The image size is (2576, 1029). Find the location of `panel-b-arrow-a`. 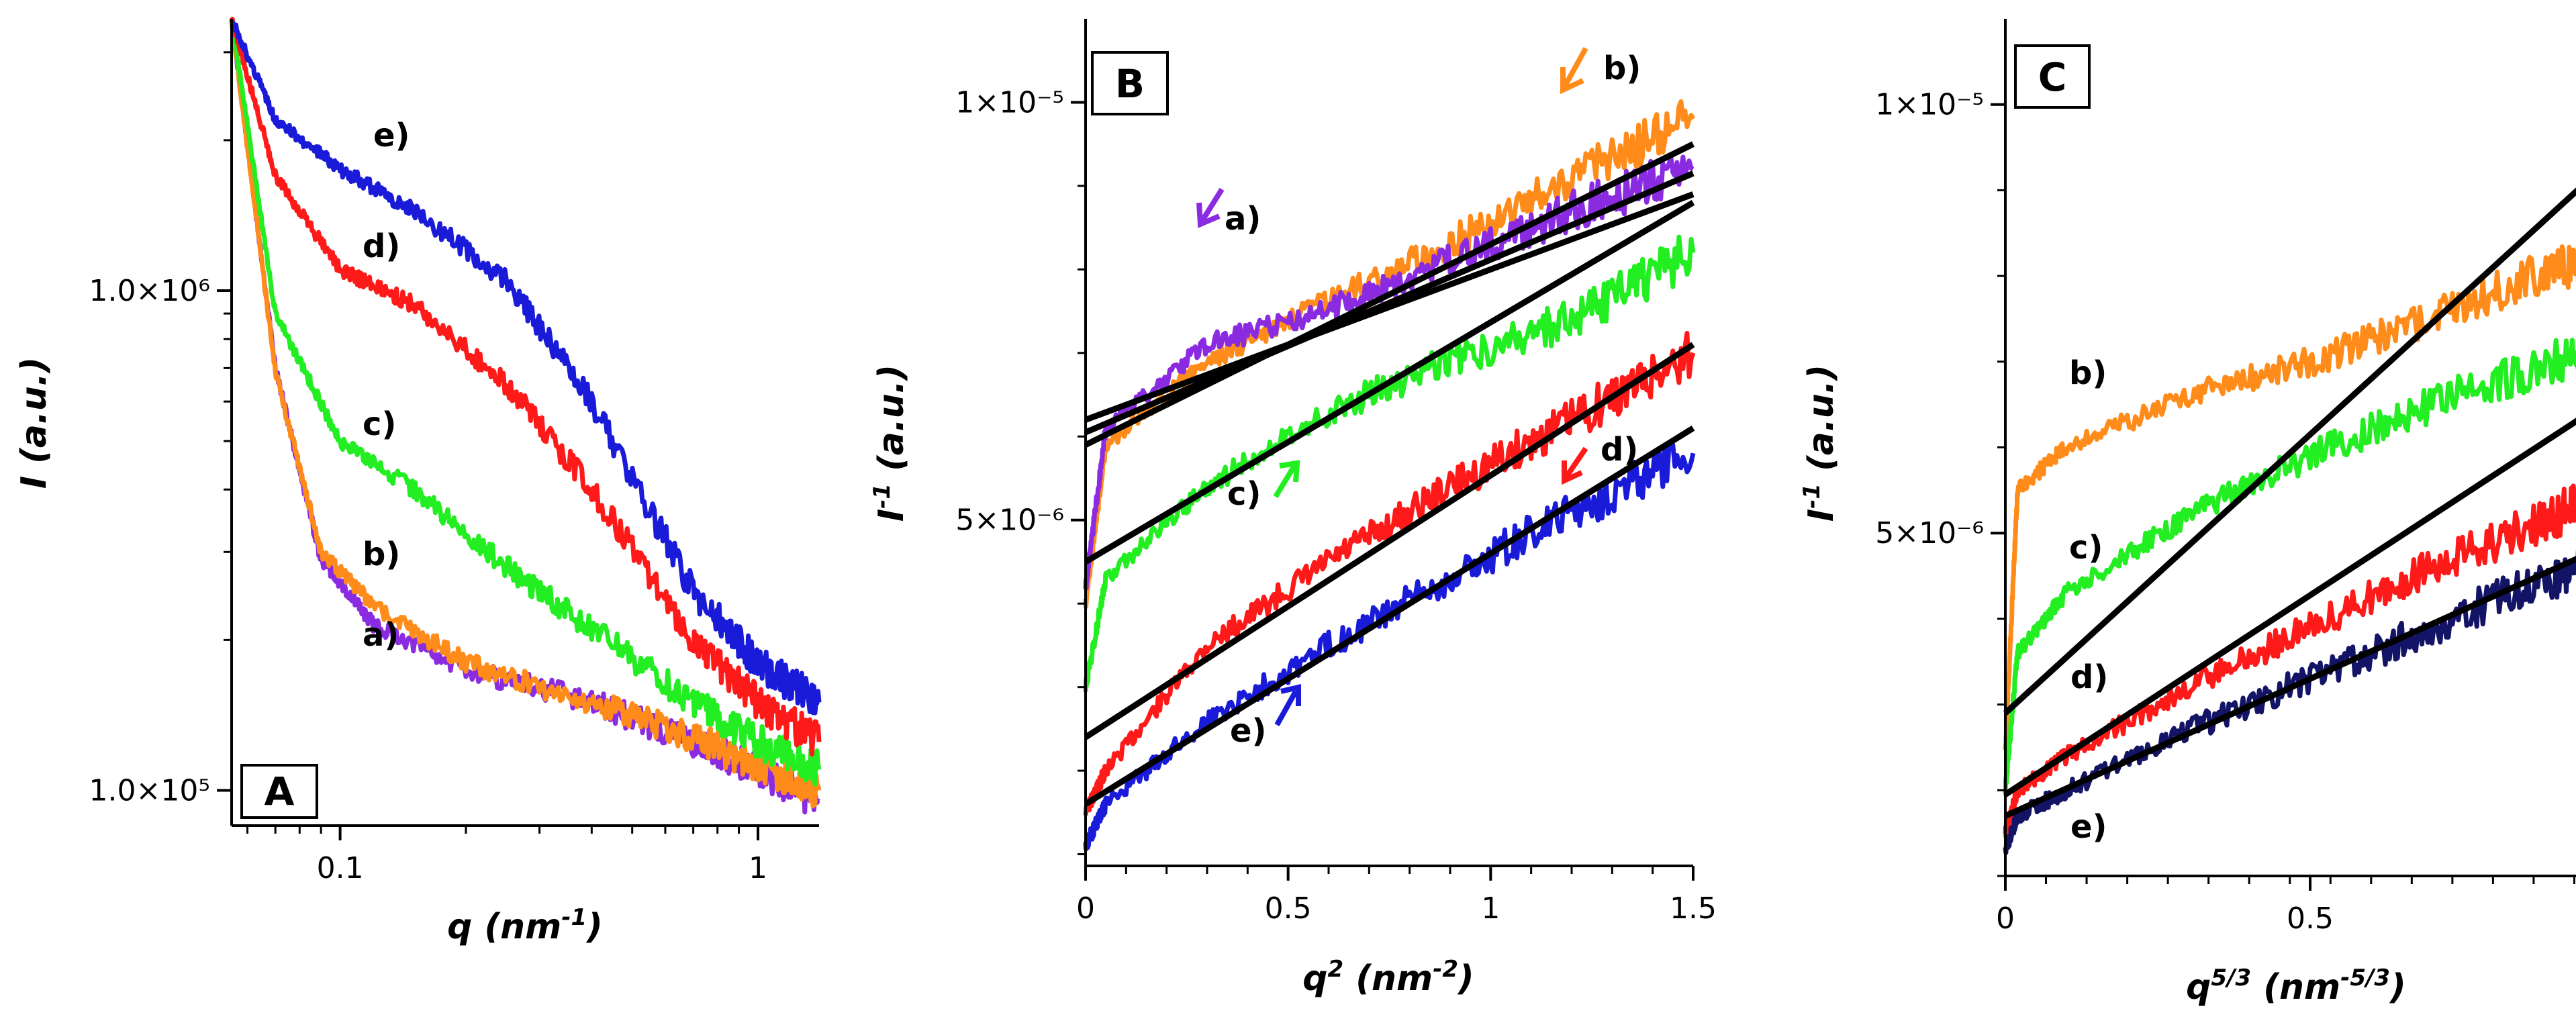

panel-b-arrow-a is located at coordinates (1210, 208).